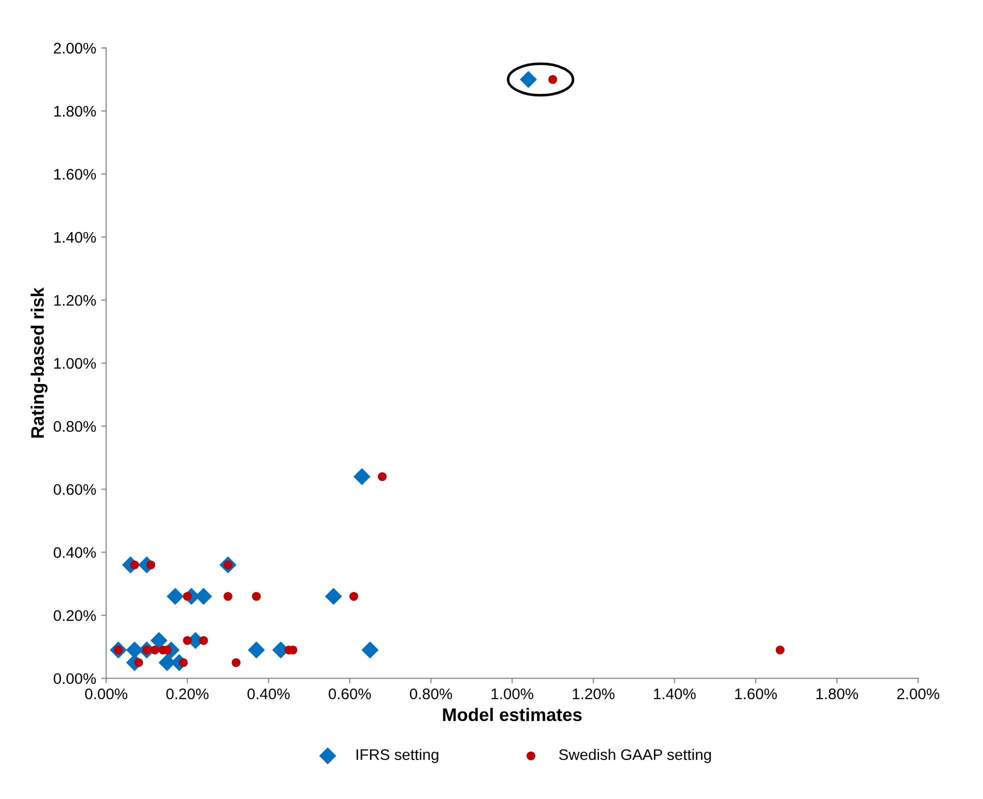 This screenshot has height=799, width=983. Describe the element at coordinates (918, 694) in the screenshot. I see `x-tick-label: 2.00%` at that location.